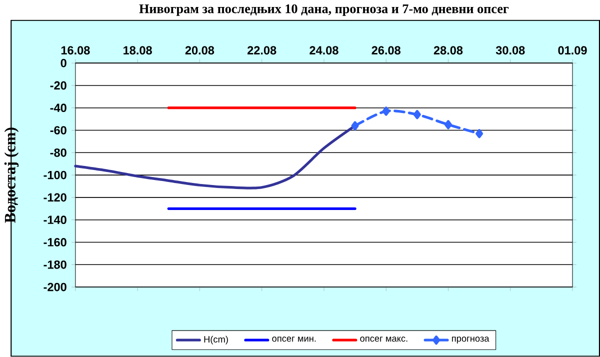 The width and height of the screenshot is (600, 357). I want to click on y-tick-label: -160, so click(55, 242).